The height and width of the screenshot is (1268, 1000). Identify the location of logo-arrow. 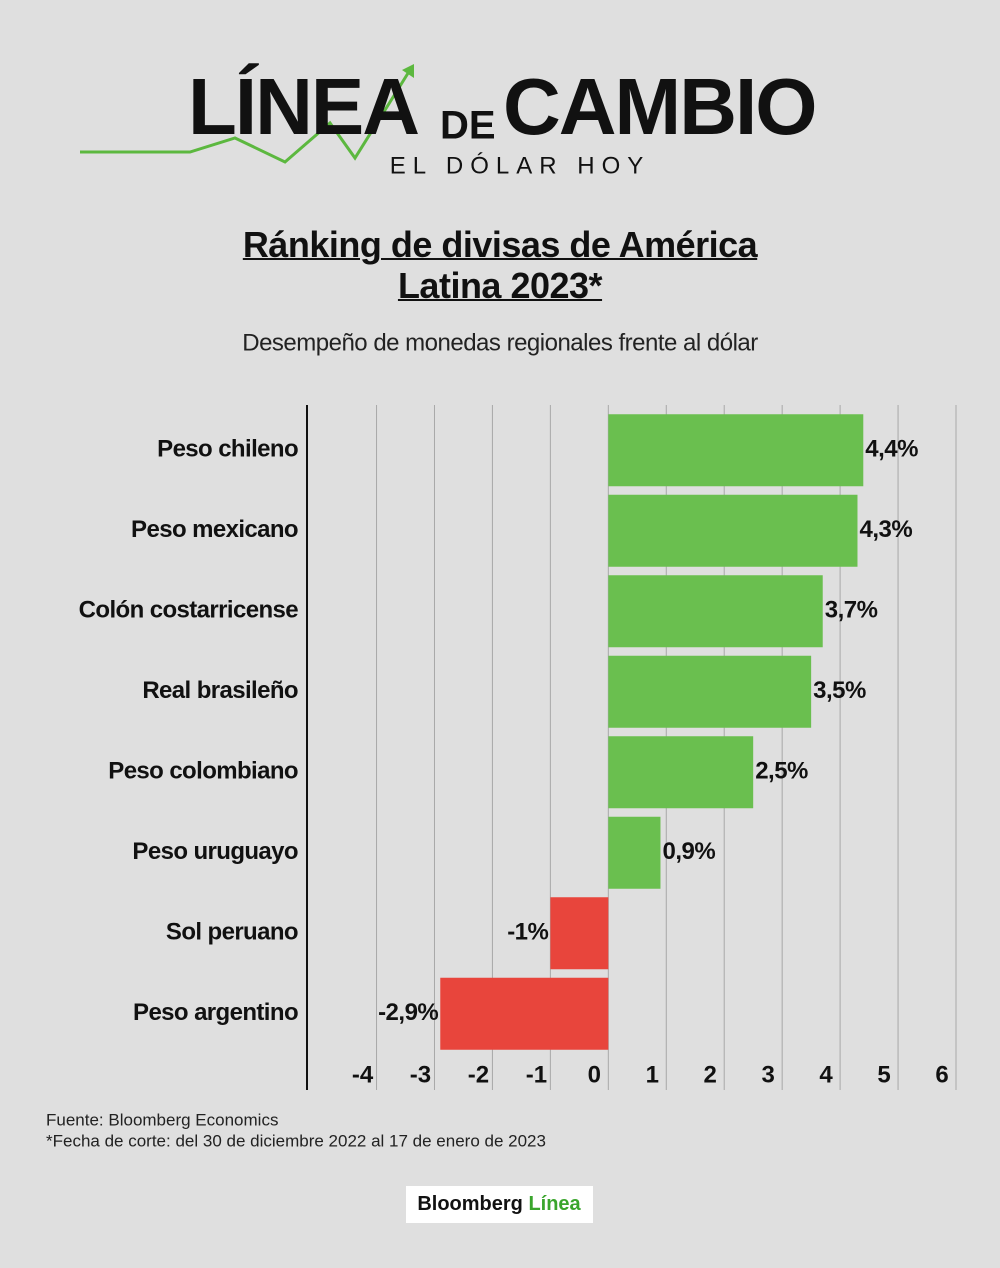
(246, 116).